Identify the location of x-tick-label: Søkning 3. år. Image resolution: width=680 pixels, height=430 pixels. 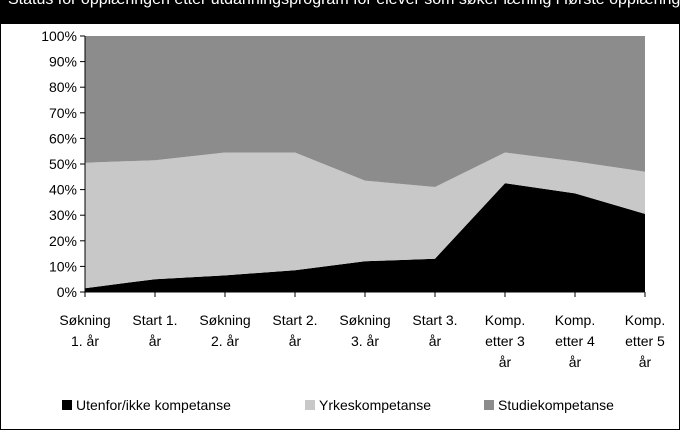
(364, 330).